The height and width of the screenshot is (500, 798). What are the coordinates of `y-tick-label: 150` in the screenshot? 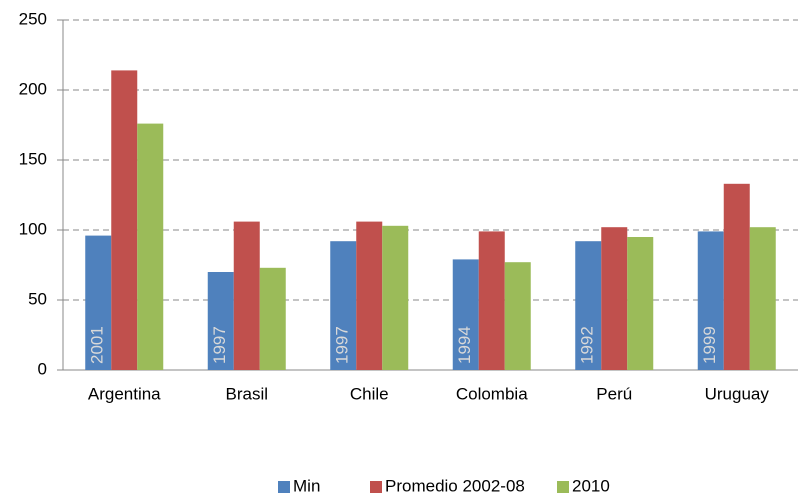 It's located at (33, 158).